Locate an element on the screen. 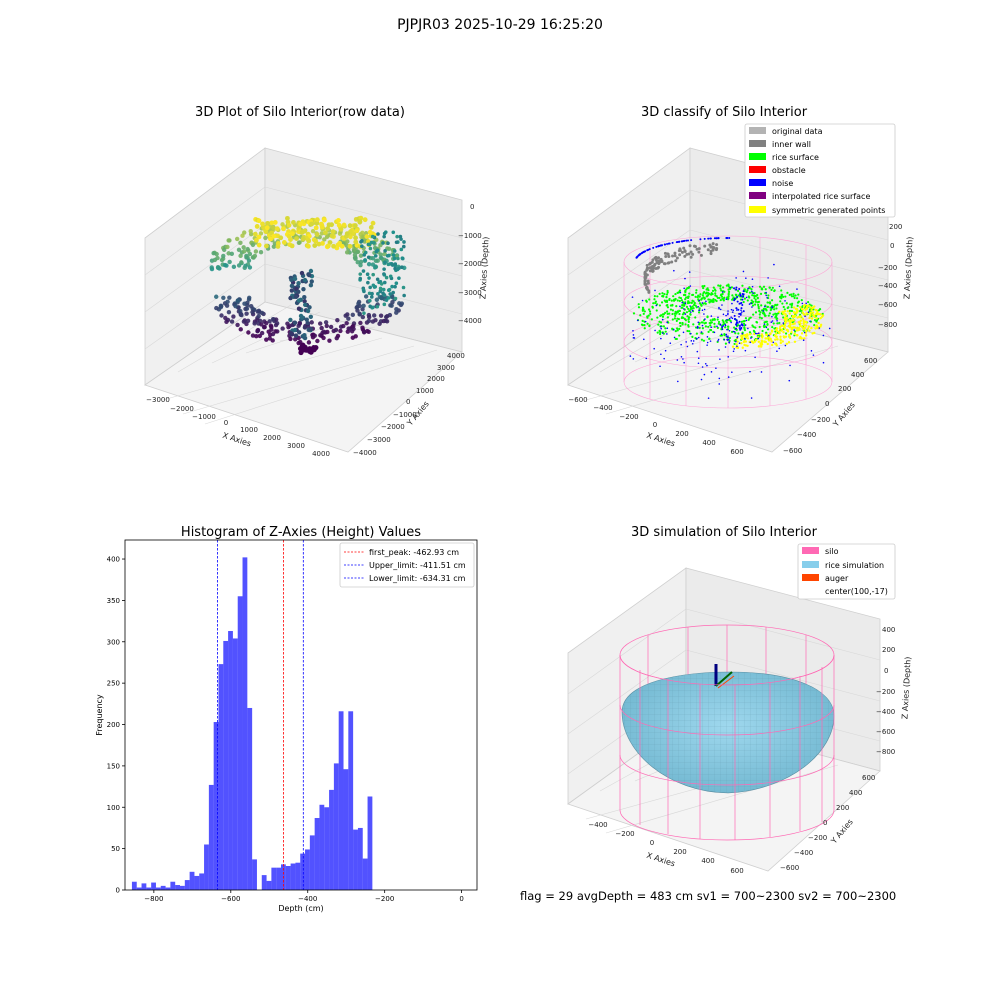 The height and width of the screenshot is (1000, 1000). simulation-ylabel: Y Axies is located at coordinates (842, 831).